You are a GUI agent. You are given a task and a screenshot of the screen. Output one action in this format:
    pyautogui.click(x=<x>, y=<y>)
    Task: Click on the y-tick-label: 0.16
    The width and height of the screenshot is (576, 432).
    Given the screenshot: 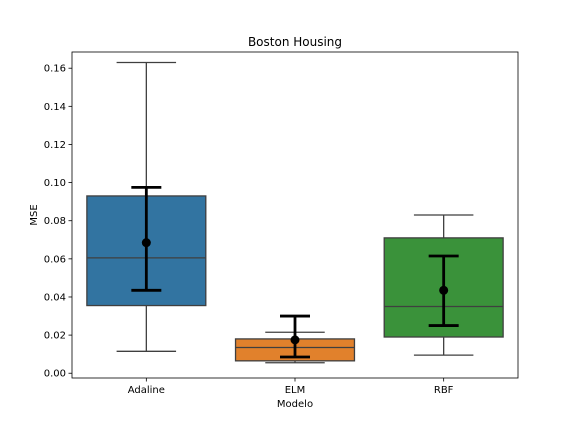 What is the action you would take?
    pyautogui.click(x=55, y=69)
    